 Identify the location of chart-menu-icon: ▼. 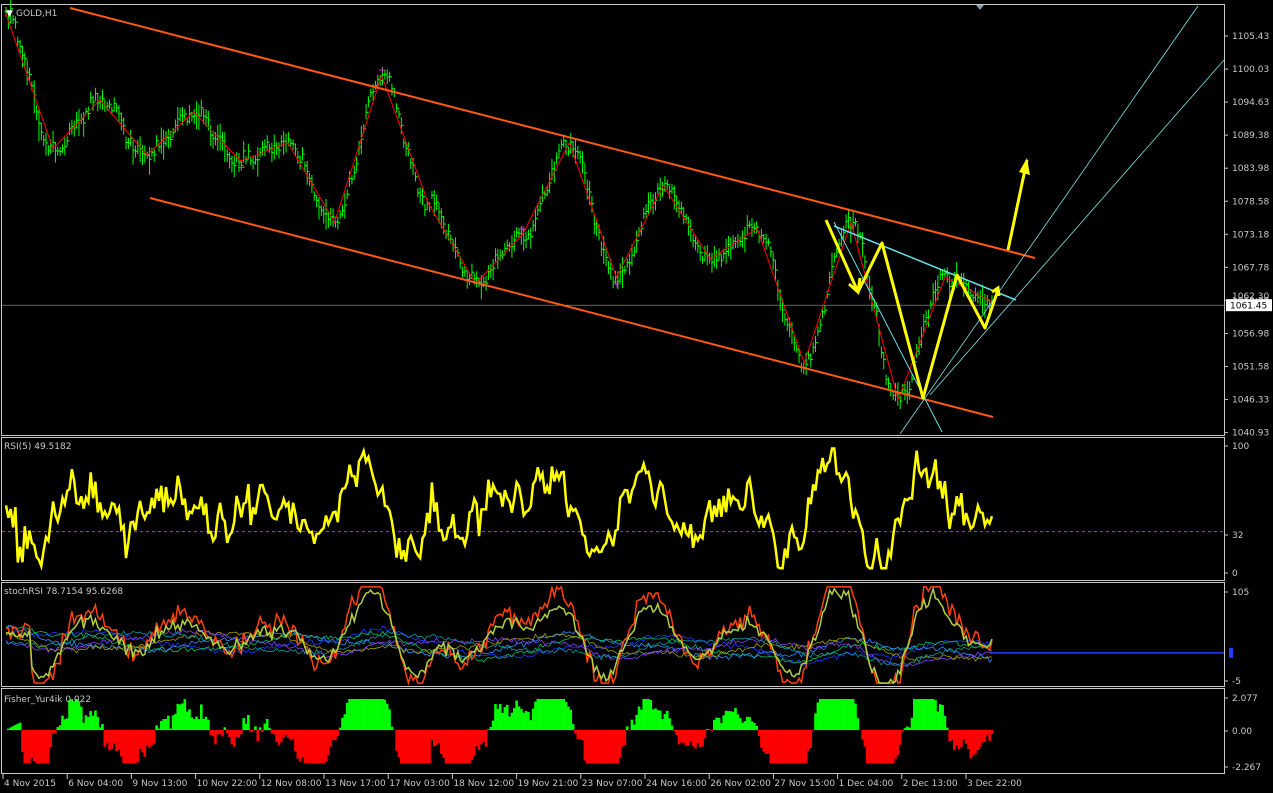
(9, 14).